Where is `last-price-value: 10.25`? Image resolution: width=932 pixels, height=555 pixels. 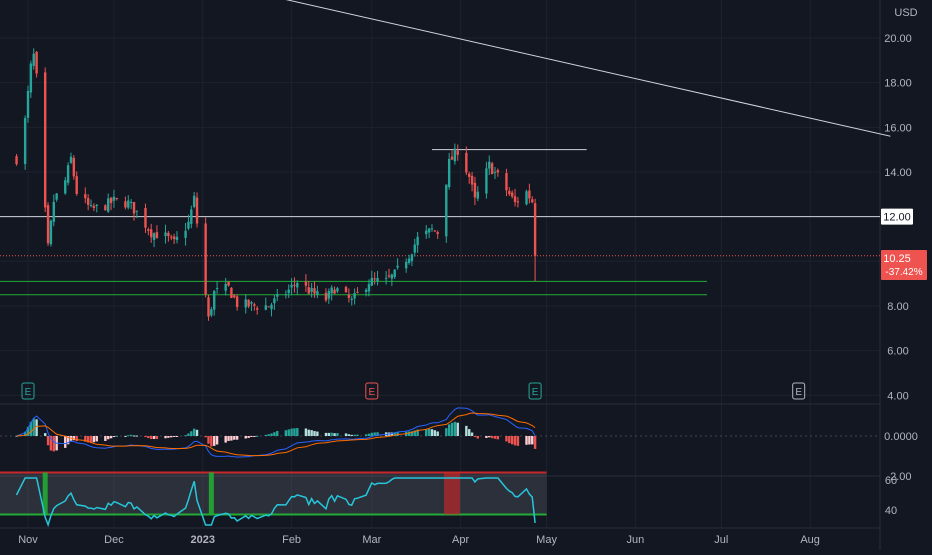 last-price-value: 10.25 is located at coordinates (897, 259).